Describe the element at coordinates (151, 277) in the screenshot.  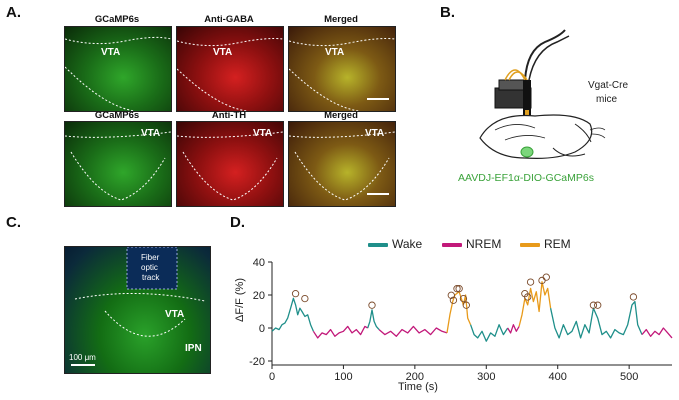
I see `track-line3: track` at that location.